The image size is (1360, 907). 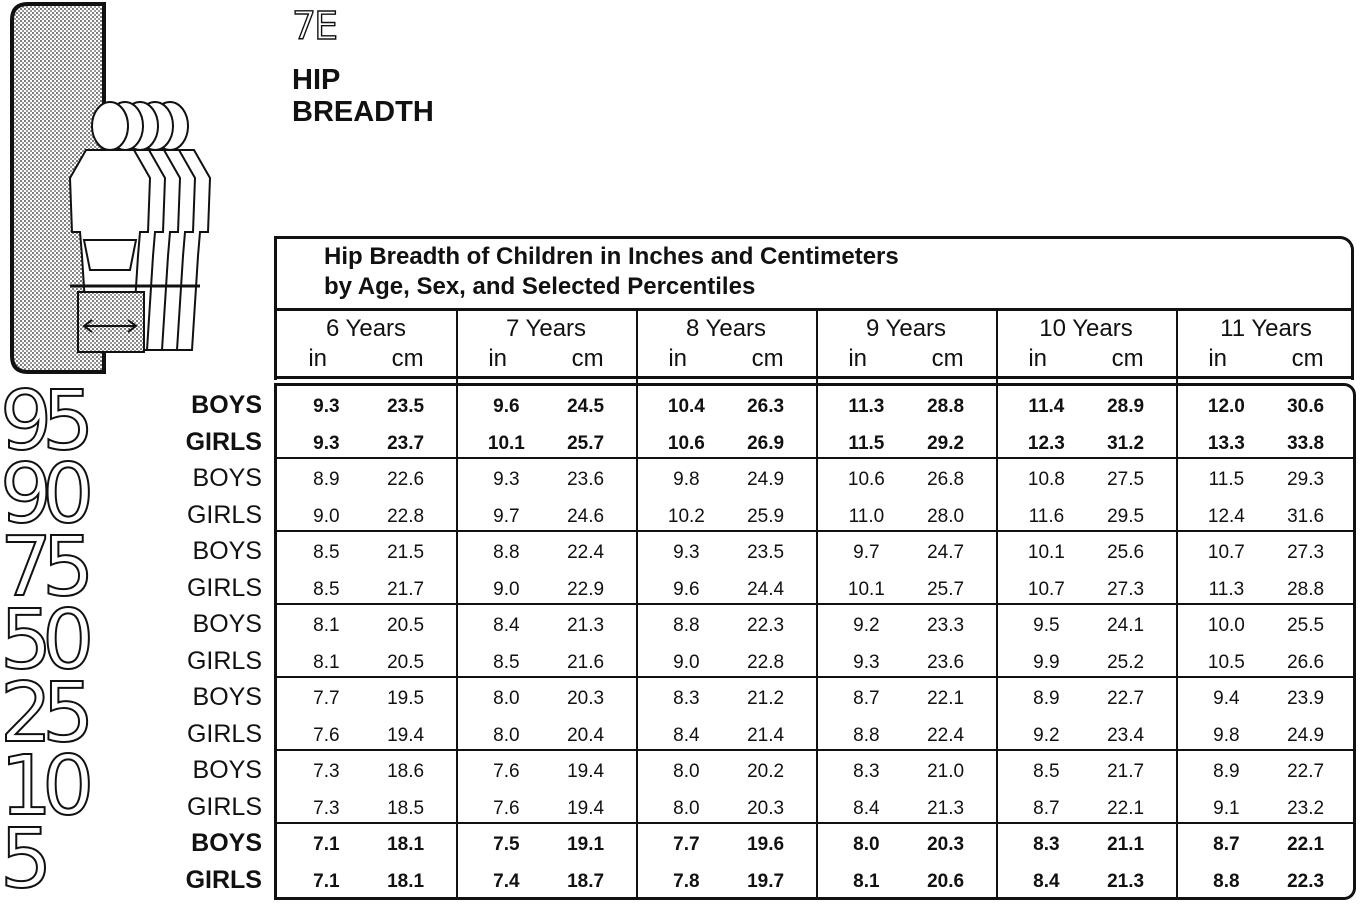 What do you see at coordinates (1126, 552) in the screenshot?
I see `table-cell: 25.6` at bounding box center [1126, 552].